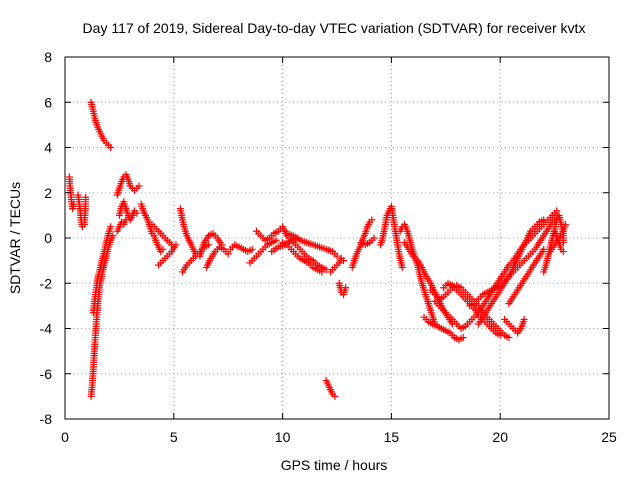 This screenshot has height=480, width=640. I want to click on y-tick-label: -2, so click(46, 283).